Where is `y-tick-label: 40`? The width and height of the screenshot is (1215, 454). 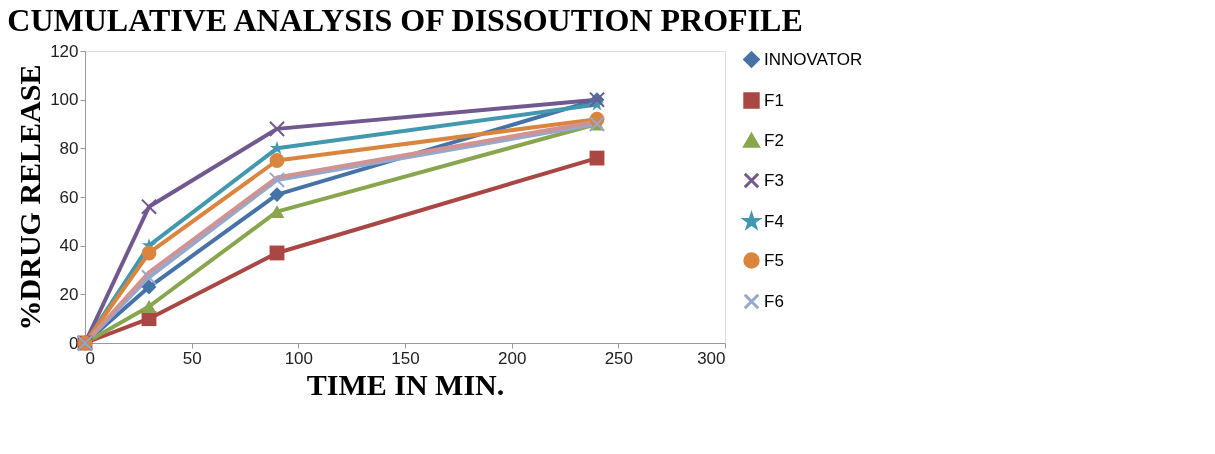 y-tick-label: 40 is located at coordinates (69, 246).